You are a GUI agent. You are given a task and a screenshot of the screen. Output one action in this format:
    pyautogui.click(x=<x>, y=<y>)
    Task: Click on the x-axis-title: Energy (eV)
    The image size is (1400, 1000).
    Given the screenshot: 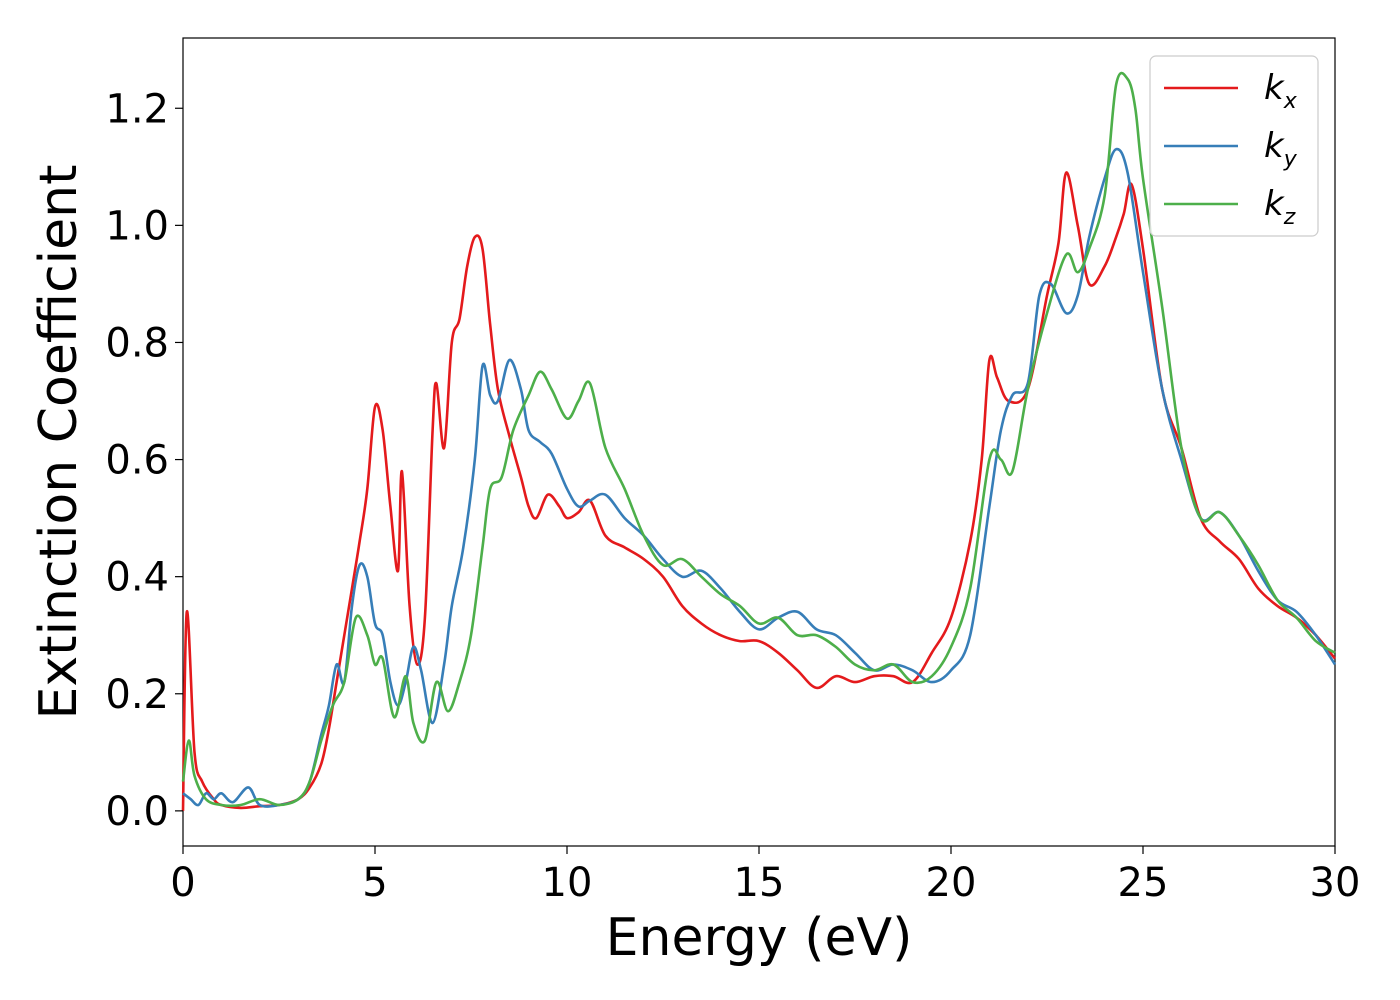 What is the action you would take?
    pyautogui.click(x=759, y=938)
    